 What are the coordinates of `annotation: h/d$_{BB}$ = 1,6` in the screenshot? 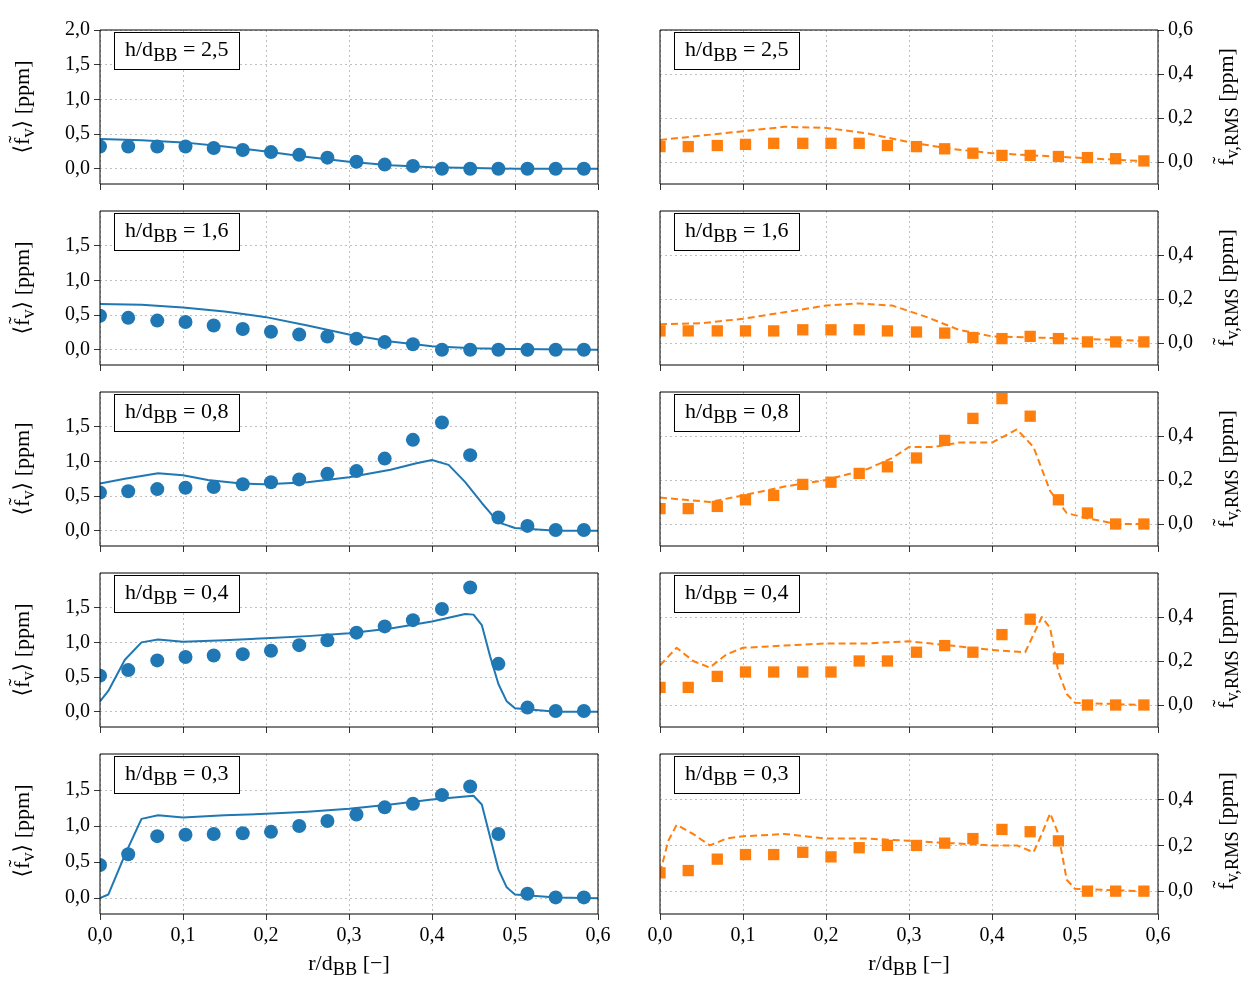 It's located at (177, 232).